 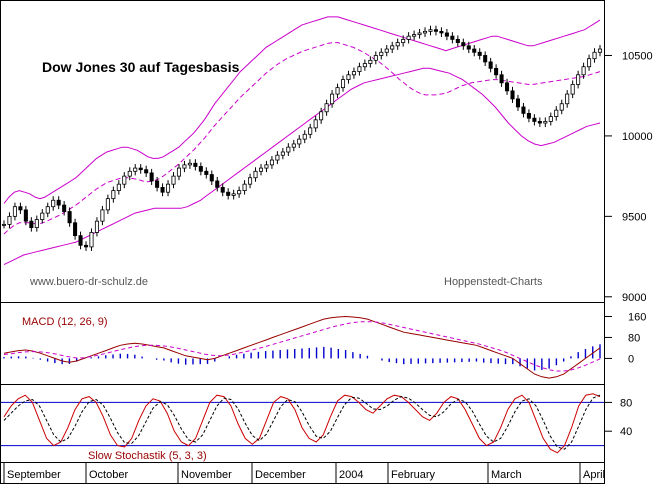 I want to click on macd-signal-line, so click(x=302, y=346).